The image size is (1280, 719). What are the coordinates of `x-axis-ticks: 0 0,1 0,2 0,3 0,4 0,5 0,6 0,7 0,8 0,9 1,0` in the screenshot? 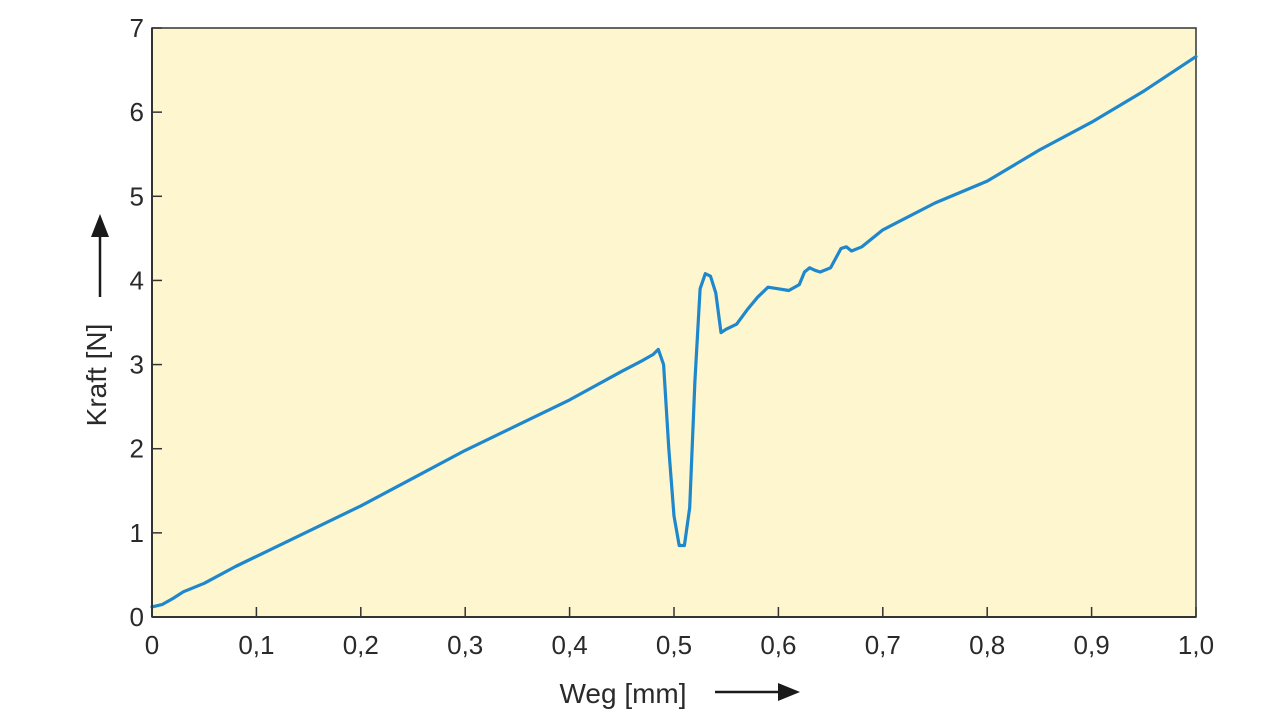 It's located at (679, 633).